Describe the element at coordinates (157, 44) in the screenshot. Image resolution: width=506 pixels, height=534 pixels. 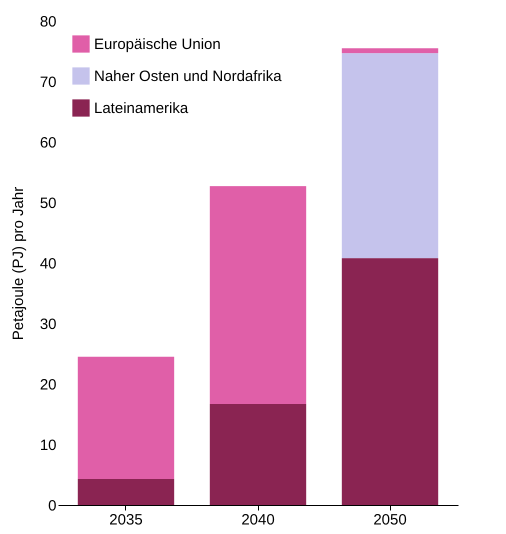
I see `legend-label: Europäische Union` at that location.